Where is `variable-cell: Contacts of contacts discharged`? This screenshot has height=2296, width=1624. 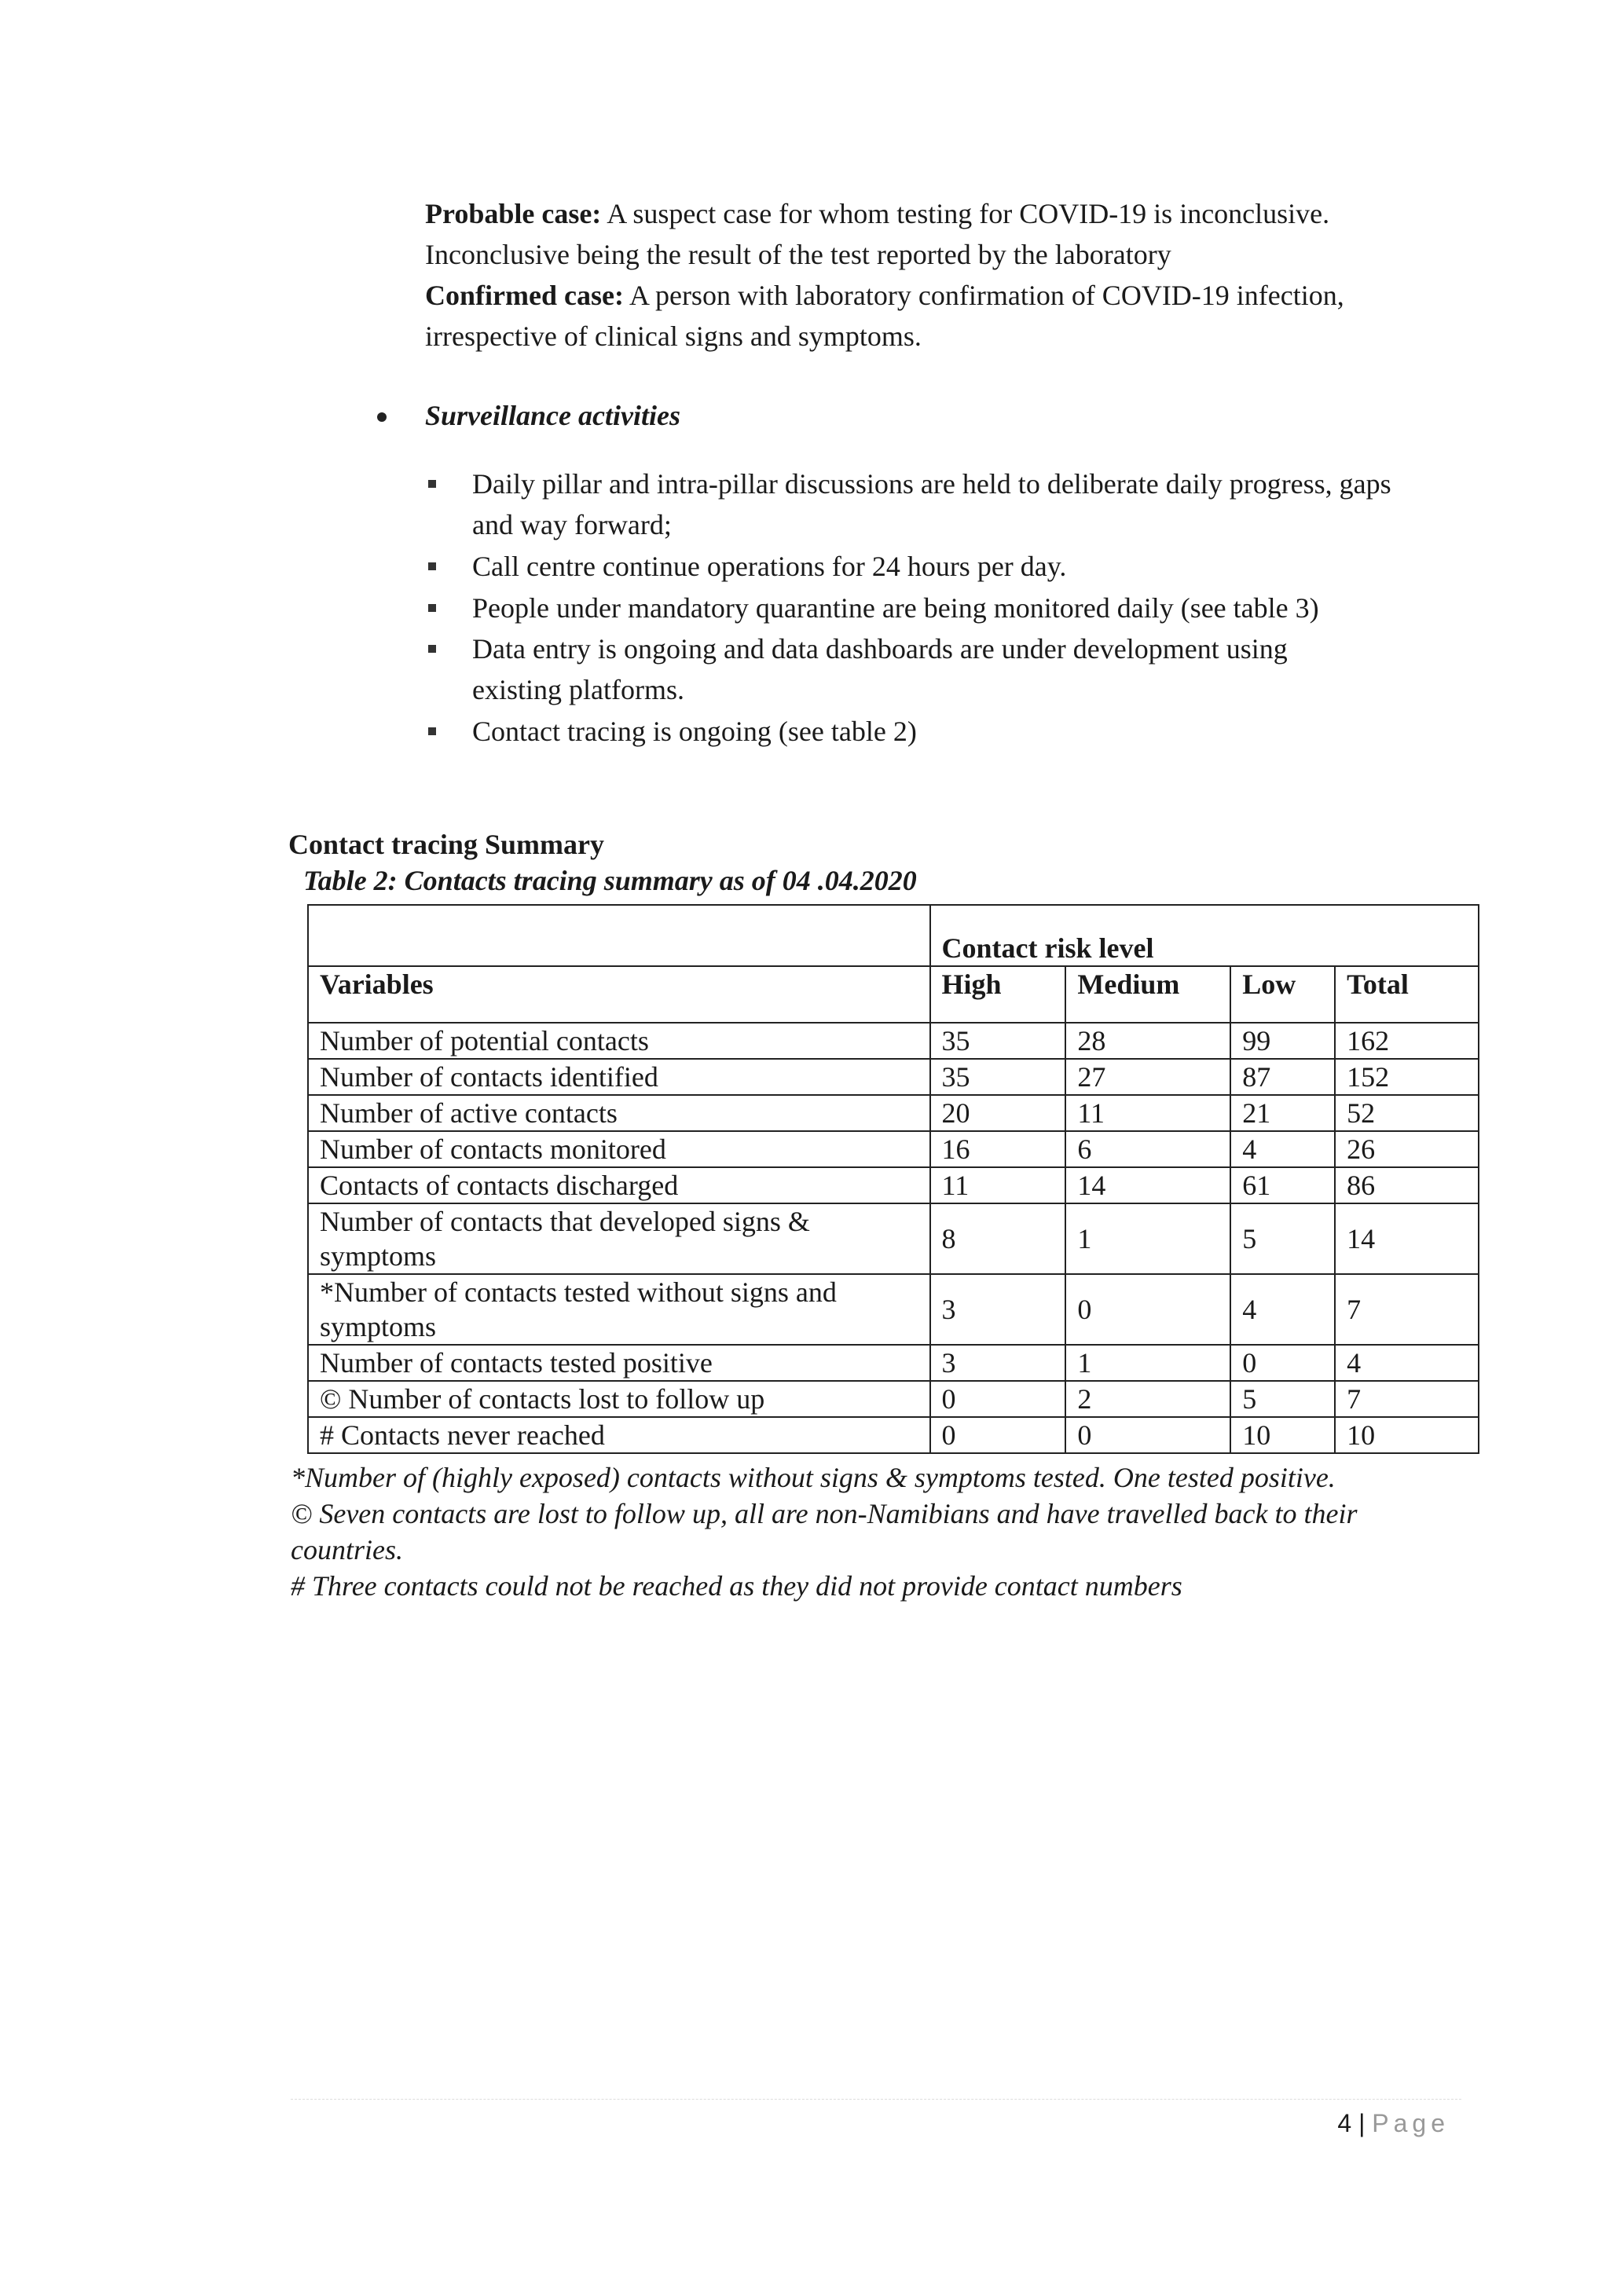
variable-cell: Contacts of contacts discharged is located at coordinates (619, 1185).